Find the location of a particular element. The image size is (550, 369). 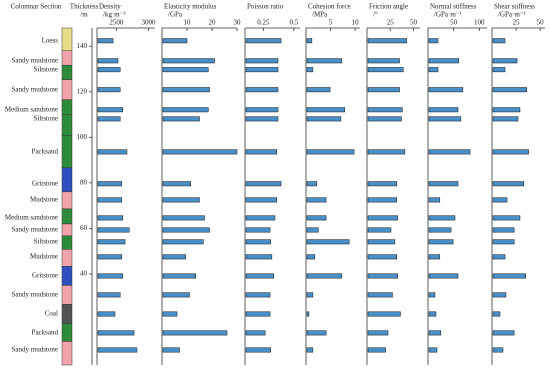

layer-label: Siltstone is located at coordinates (45, 241).